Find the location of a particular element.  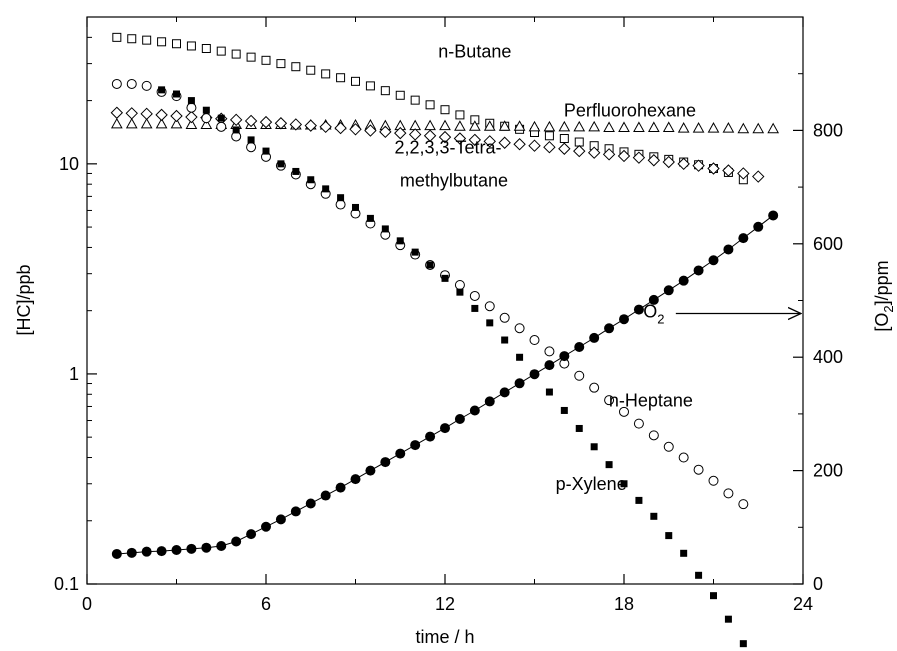

annotation-label: p-Xylene is located at coordinates (591, 484).